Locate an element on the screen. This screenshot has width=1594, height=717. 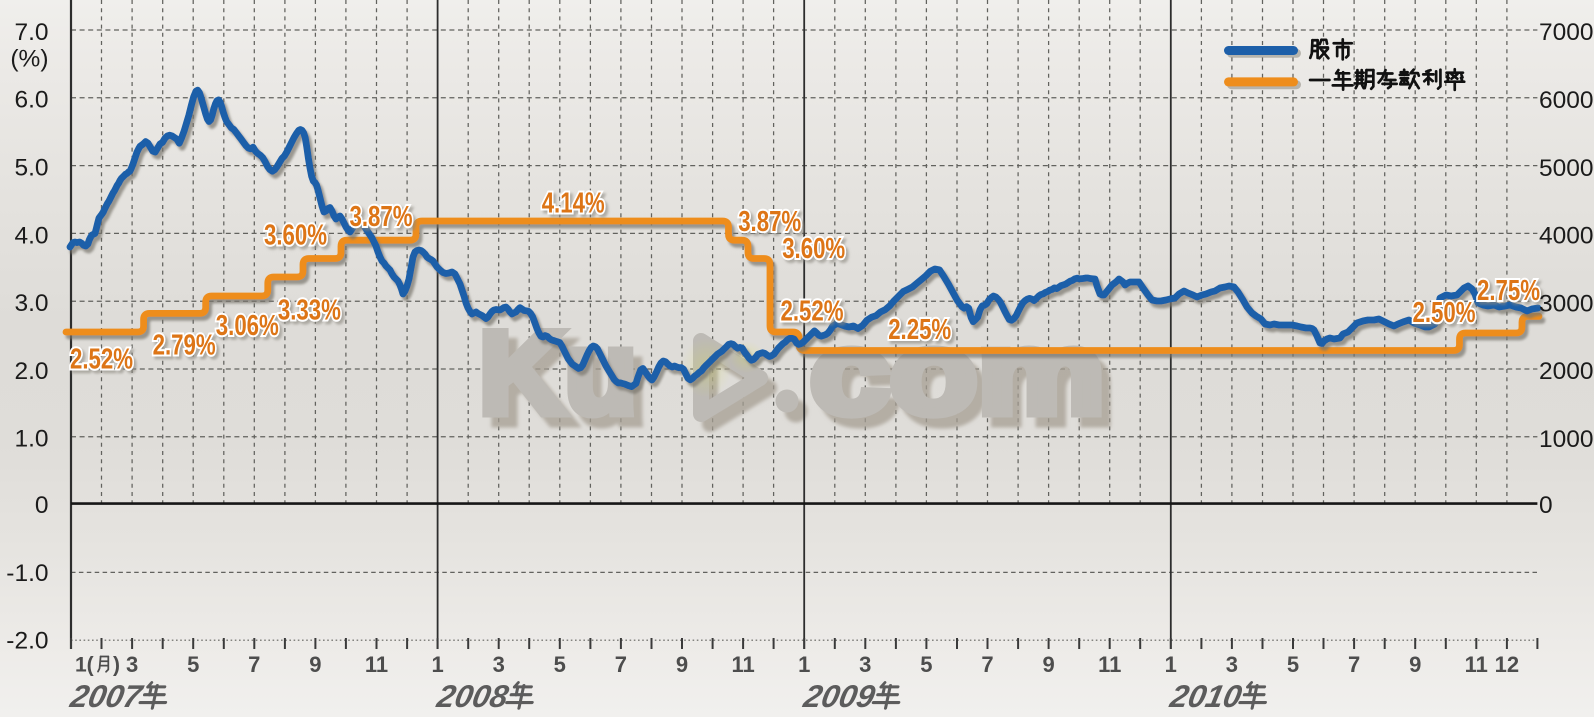
svg-text: 3000 is located at coordinates (1566, 303).